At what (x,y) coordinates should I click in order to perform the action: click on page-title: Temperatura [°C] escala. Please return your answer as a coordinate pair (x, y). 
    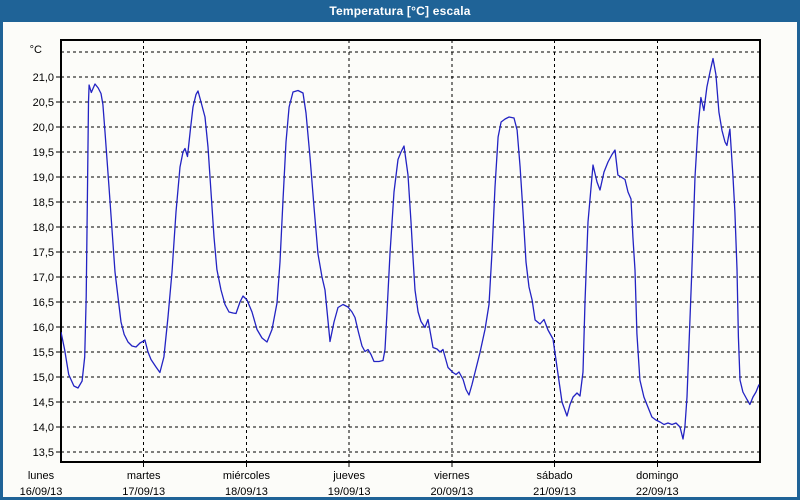
    Looking at the image, I should click on (400, 11).